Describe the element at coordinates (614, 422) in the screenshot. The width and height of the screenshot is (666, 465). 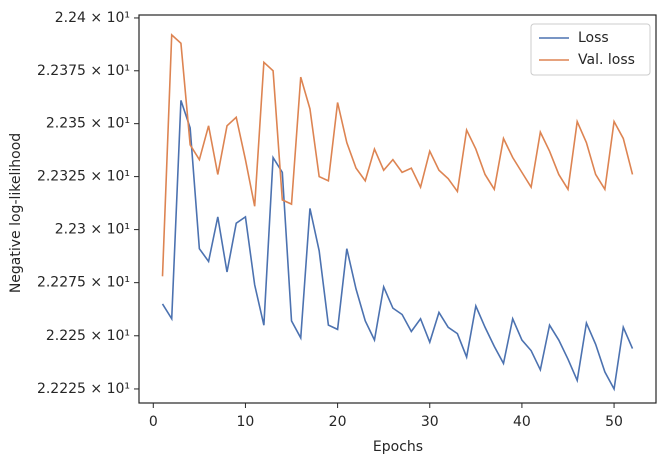
I see `x-tick-label: 50` at that location.